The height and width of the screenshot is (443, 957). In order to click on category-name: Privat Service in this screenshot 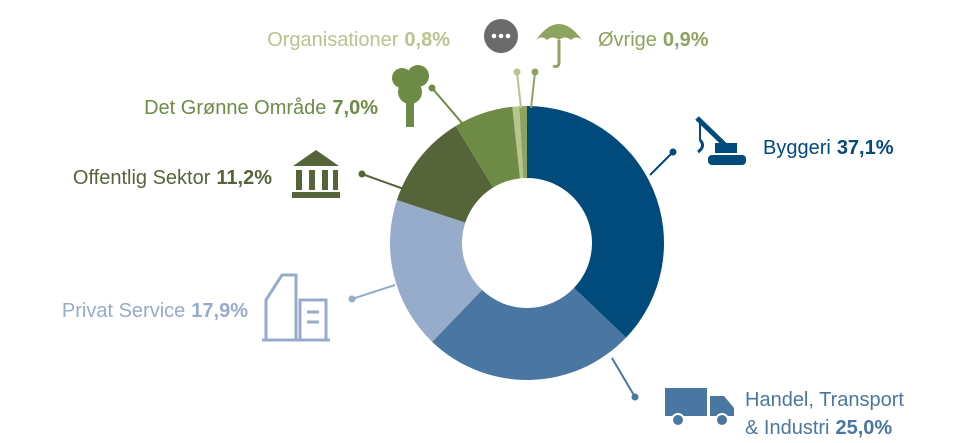, I will do `click(123, 311)`.